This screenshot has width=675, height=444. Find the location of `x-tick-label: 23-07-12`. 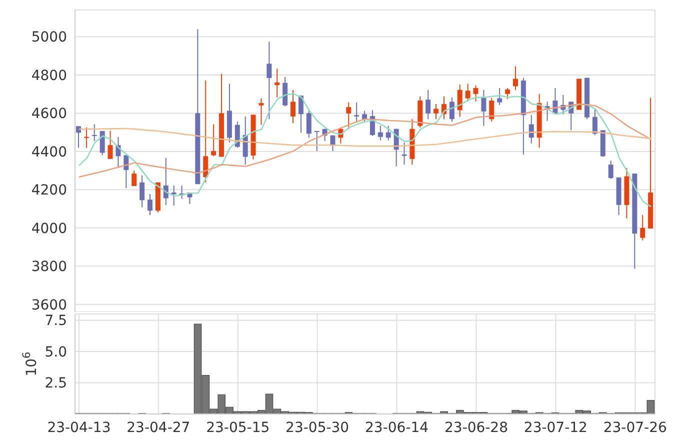

x-tick-label: 23-07-12 is located at coordinates (556, 428).